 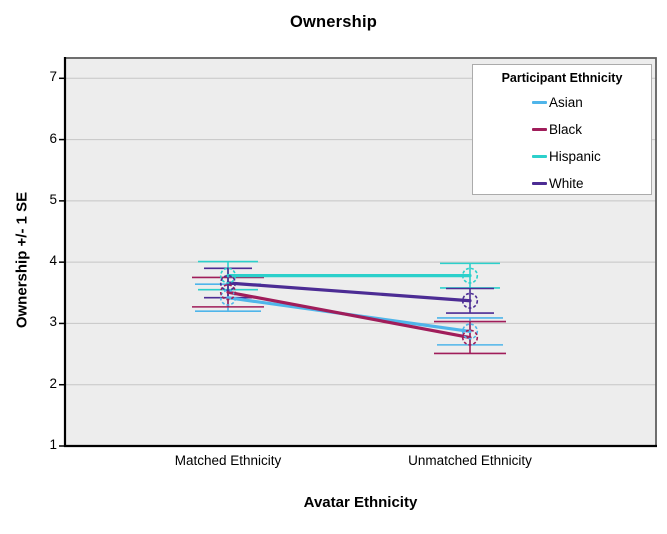 What do you see at coordinates (539, 129) in the screenshot?
I see `black-series-swatch-icon` at bounding box center [539, 129].